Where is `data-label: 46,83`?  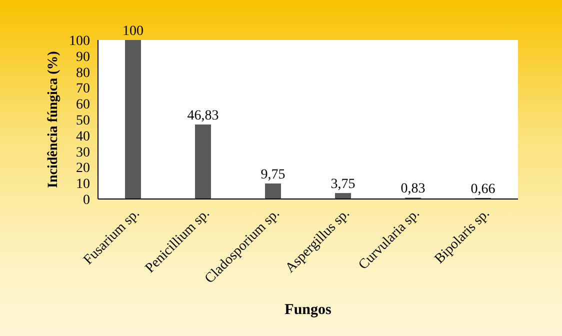 data-label: 46,83 is located at coordinates (203, 116).